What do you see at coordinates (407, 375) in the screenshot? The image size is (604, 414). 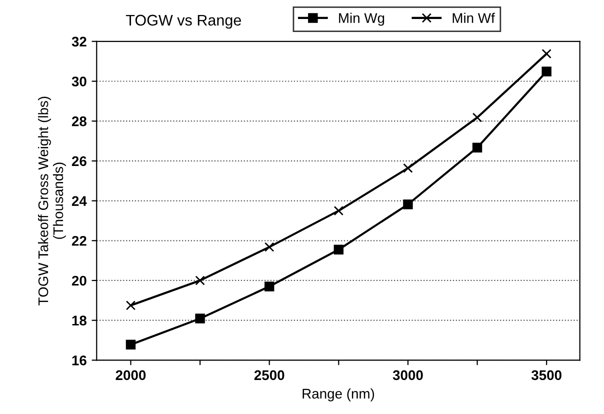 I see `x-tick-label: 3000` at bounding box center [407, 375].